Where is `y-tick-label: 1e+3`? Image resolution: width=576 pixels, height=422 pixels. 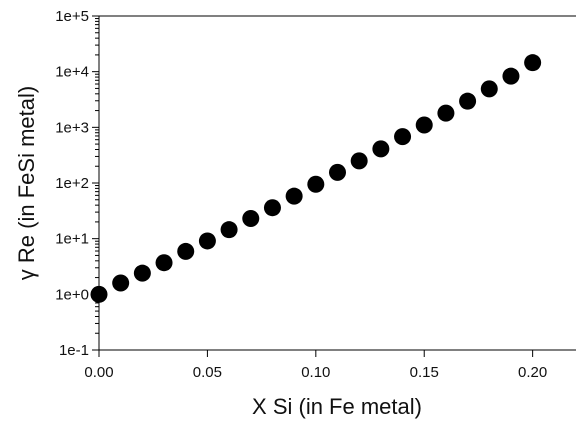 y-tick-label: 1e+3 is located at coordinates (72, 127).